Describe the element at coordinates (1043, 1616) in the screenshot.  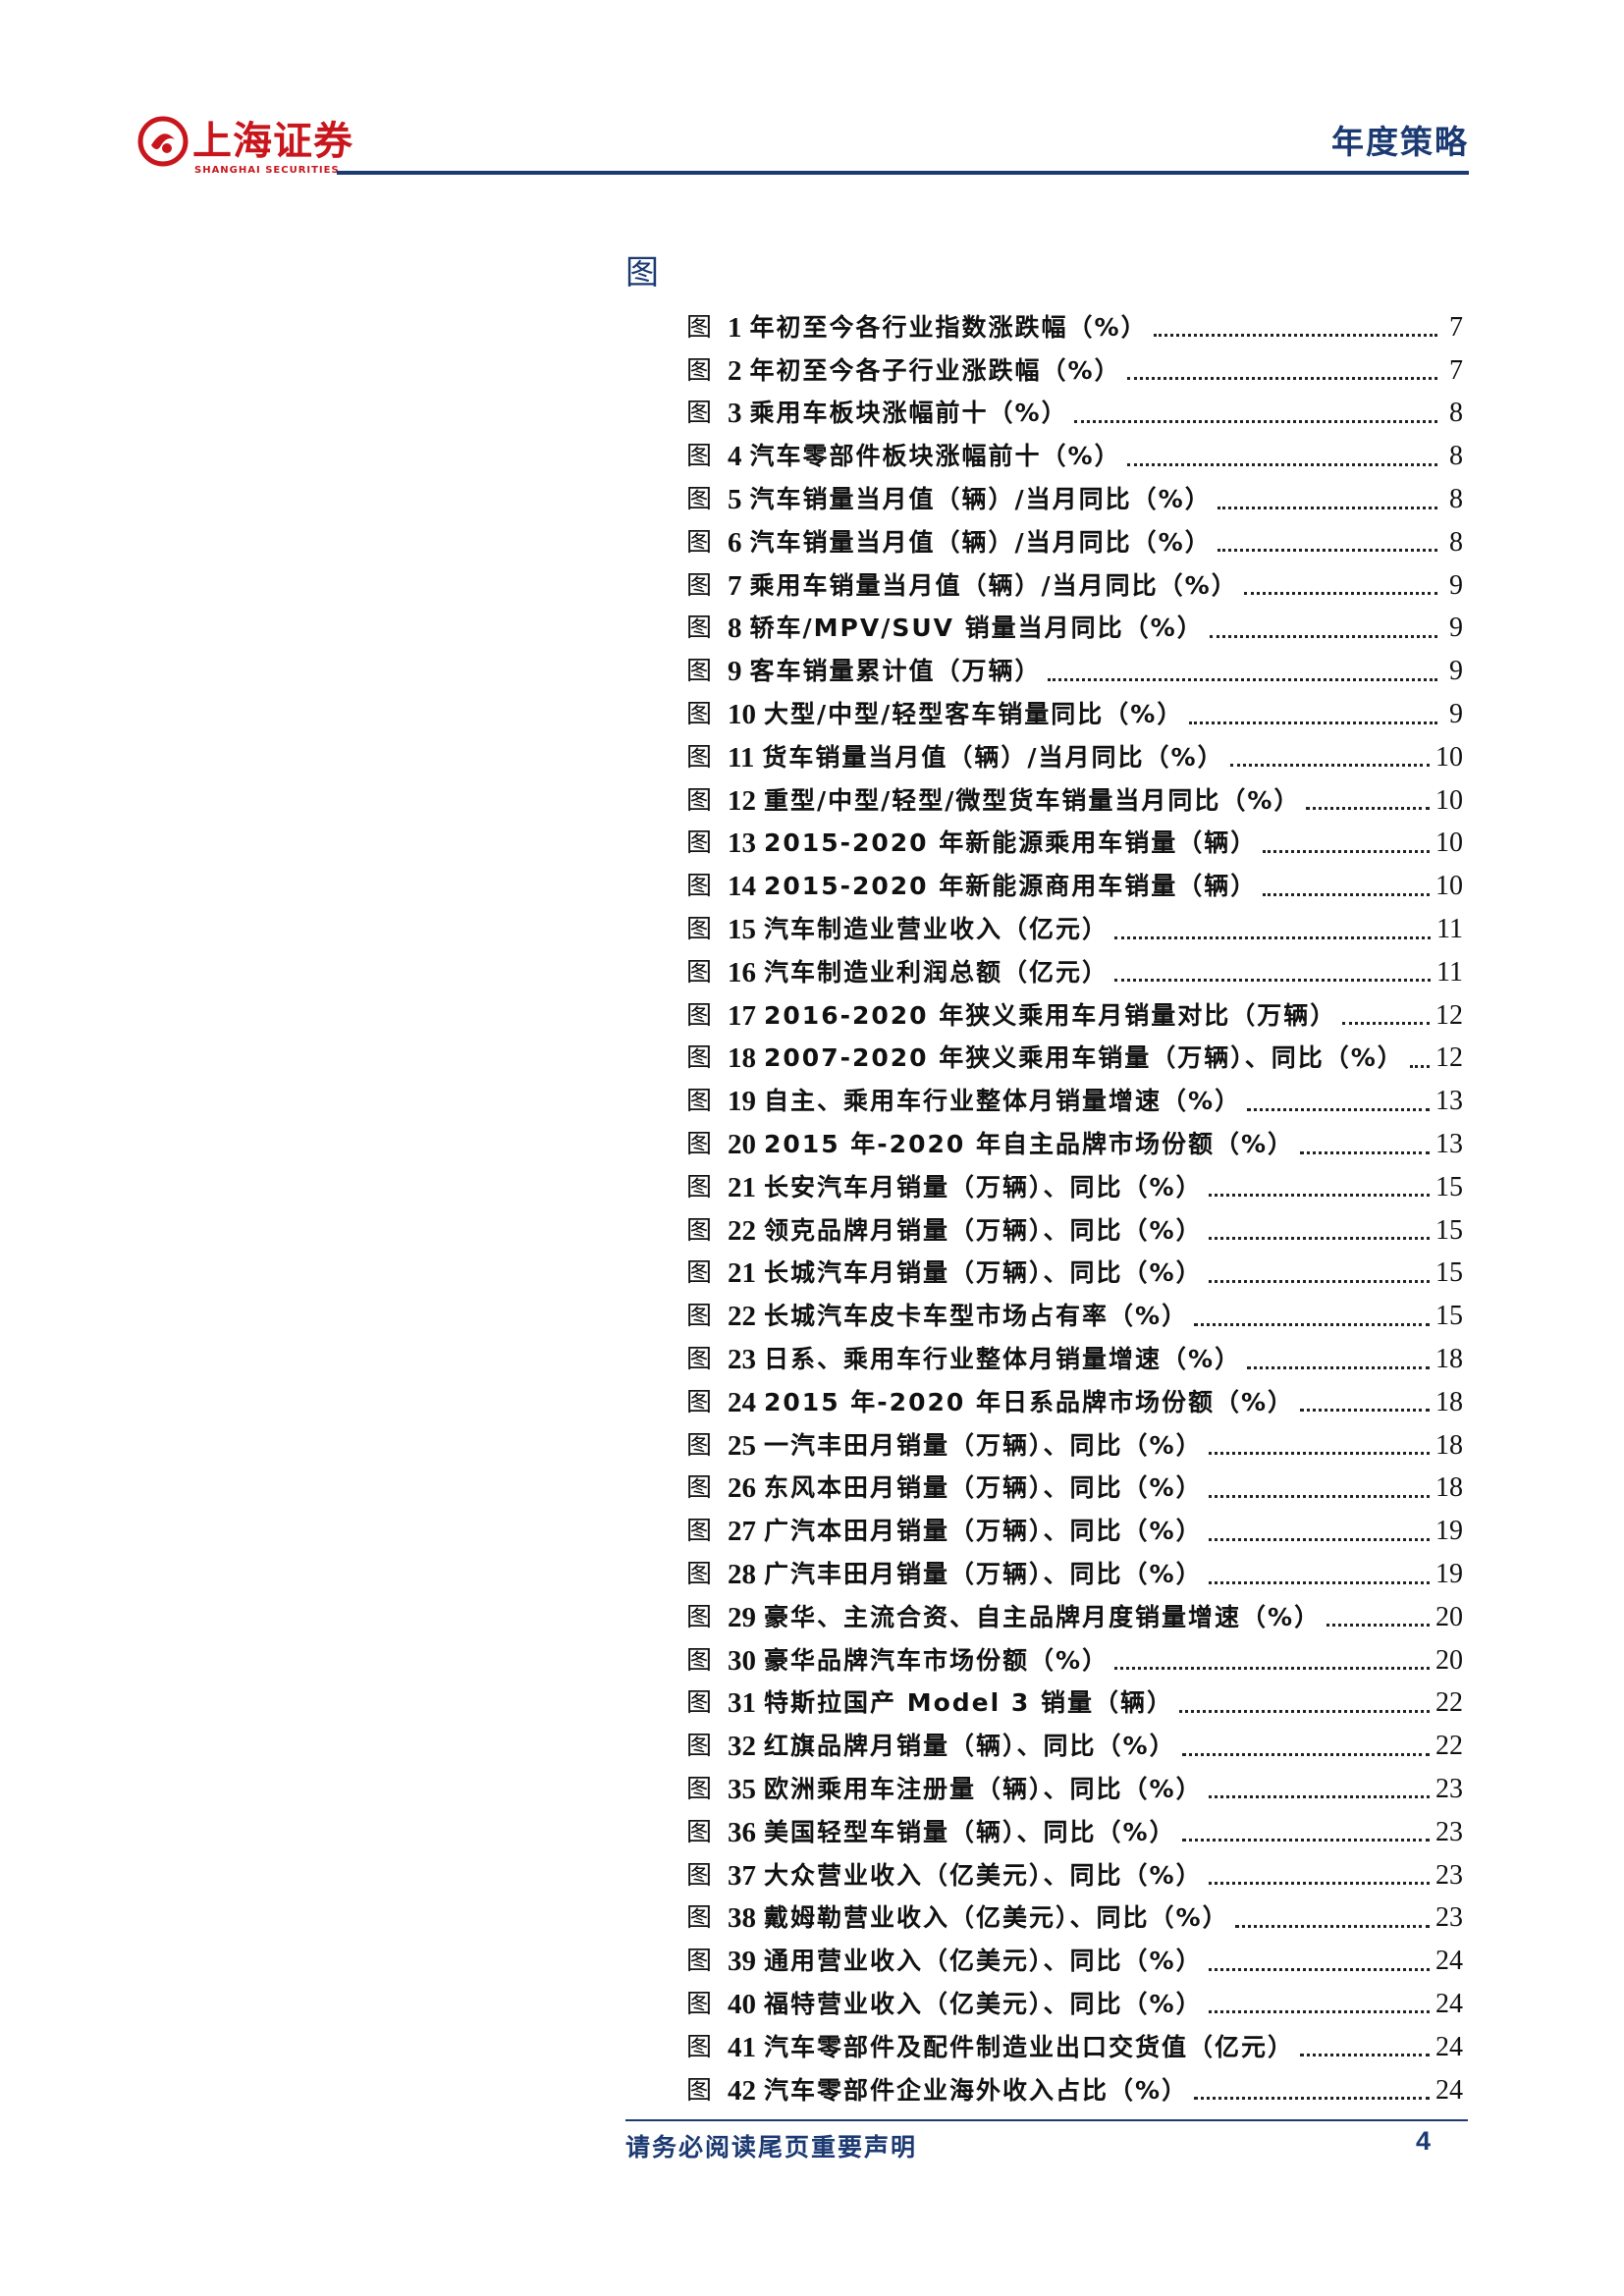
I see `figure-title: 豪华、主流合资、自主品牌月度销量增速（%）` at that location.